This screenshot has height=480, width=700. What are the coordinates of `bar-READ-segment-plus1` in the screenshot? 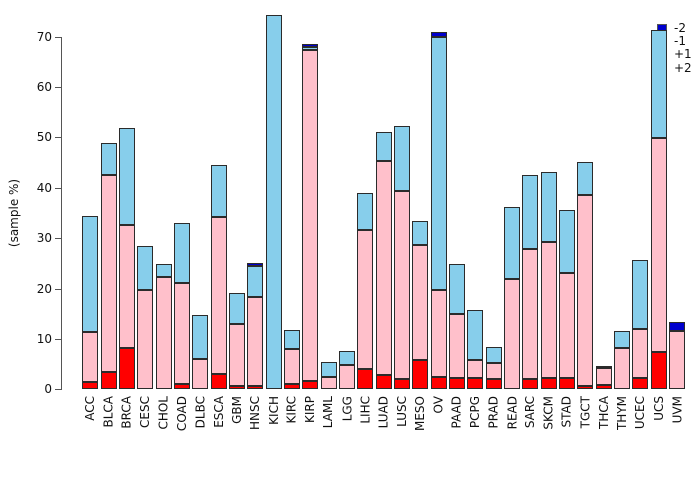 It's located at (511, 334).